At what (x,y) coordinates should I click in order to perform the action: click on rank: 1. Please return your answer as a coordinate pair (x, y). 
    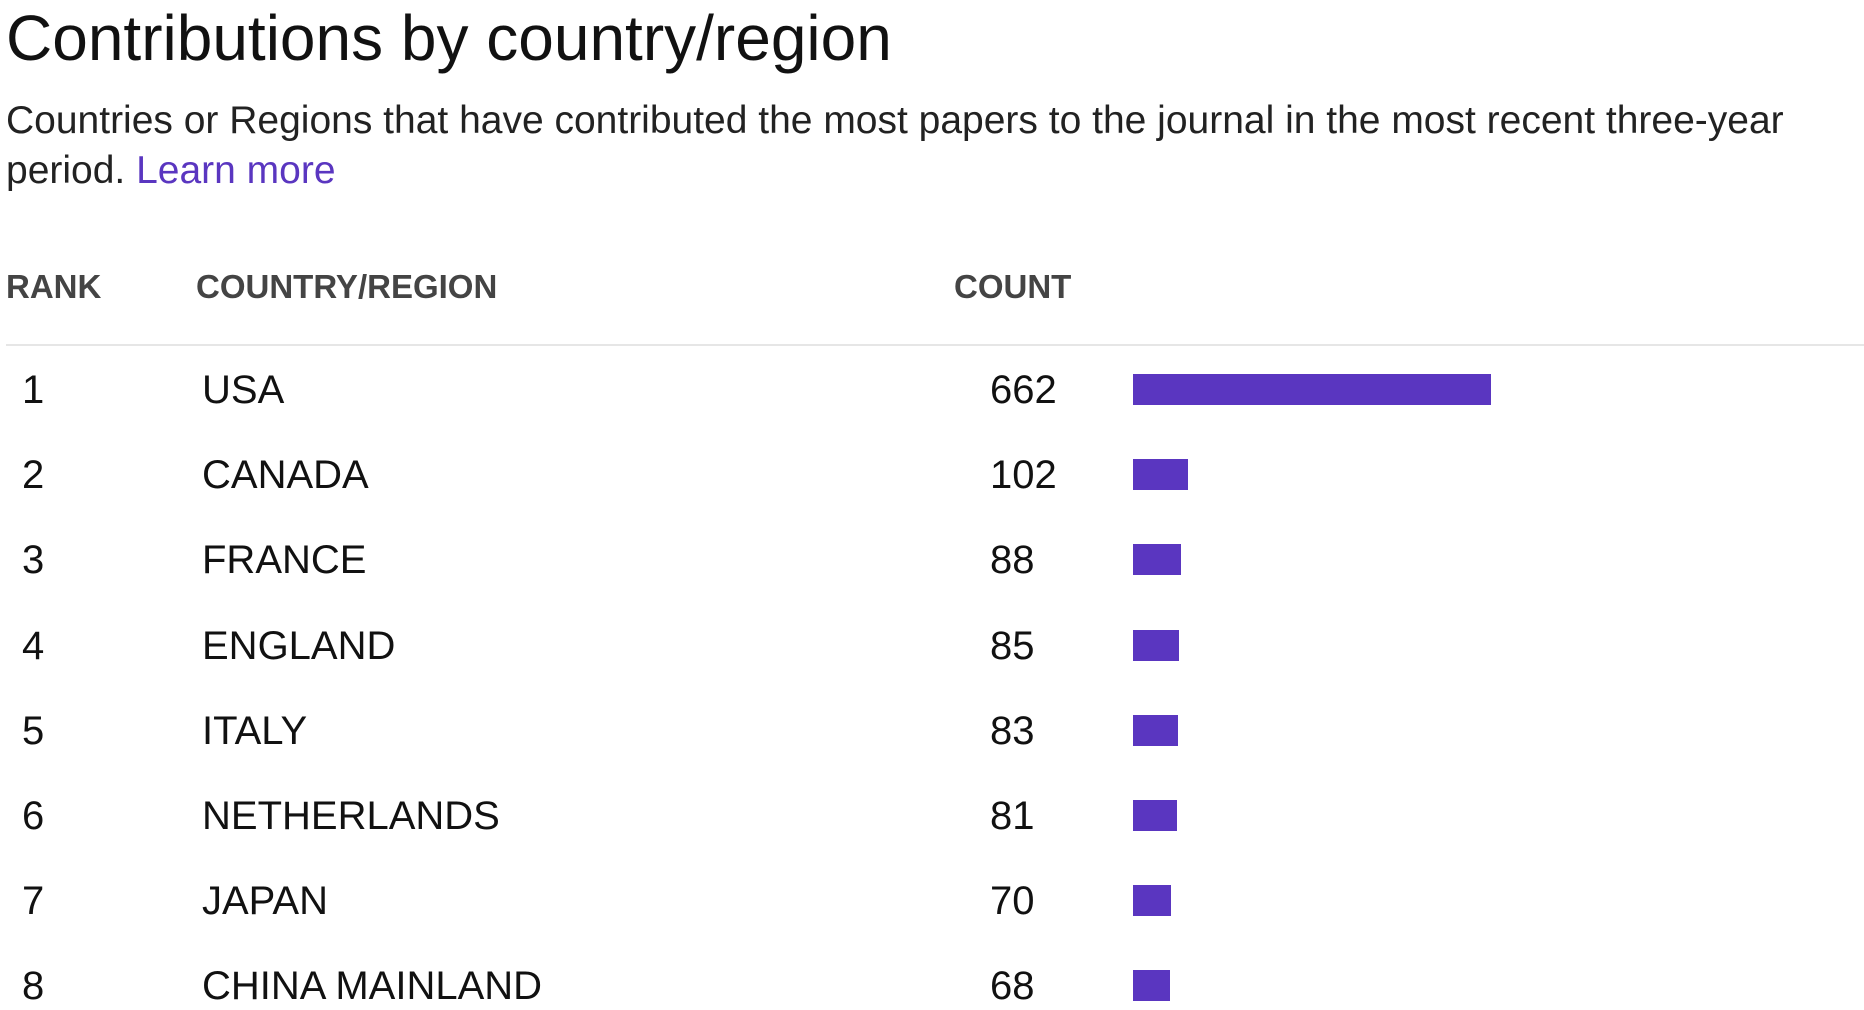
    Looking at the image, I should click on (33, 390).